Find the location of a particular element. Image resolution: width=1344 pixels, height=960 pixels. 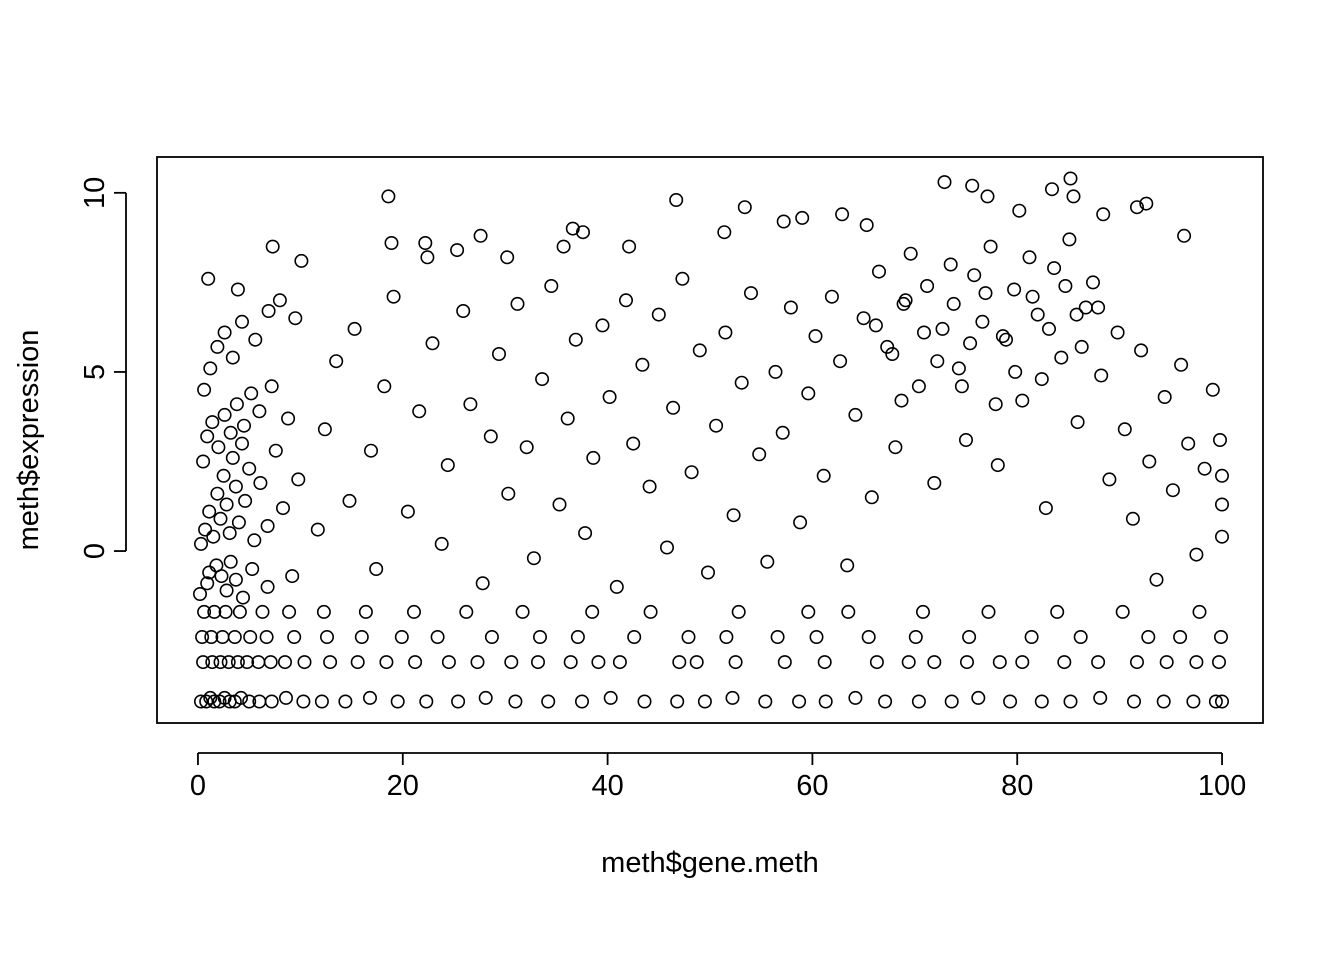

x-tick-label: 20 is located at coordinates (403, 786).